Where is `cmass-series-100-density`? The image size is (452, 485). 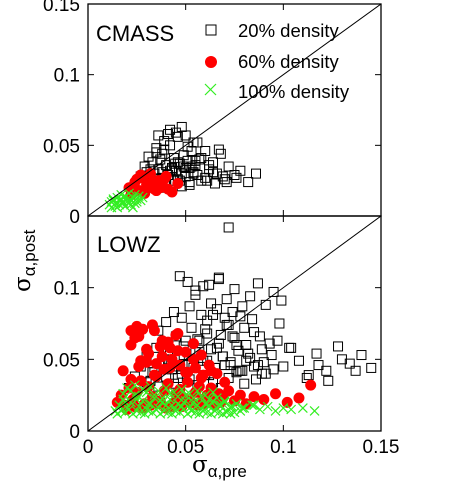 cmass-series-100-density is located at coordinates (126, 200).